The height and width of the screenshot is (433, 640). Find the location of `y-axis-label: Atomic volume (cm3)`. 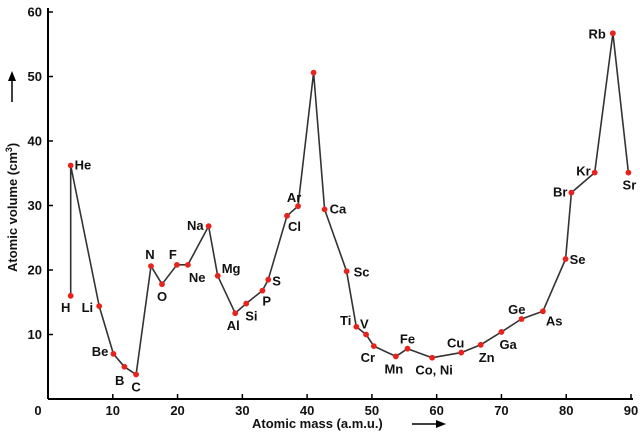

y-axis-label: Atomic volume (cm3) is located at coordinates (12, 207).